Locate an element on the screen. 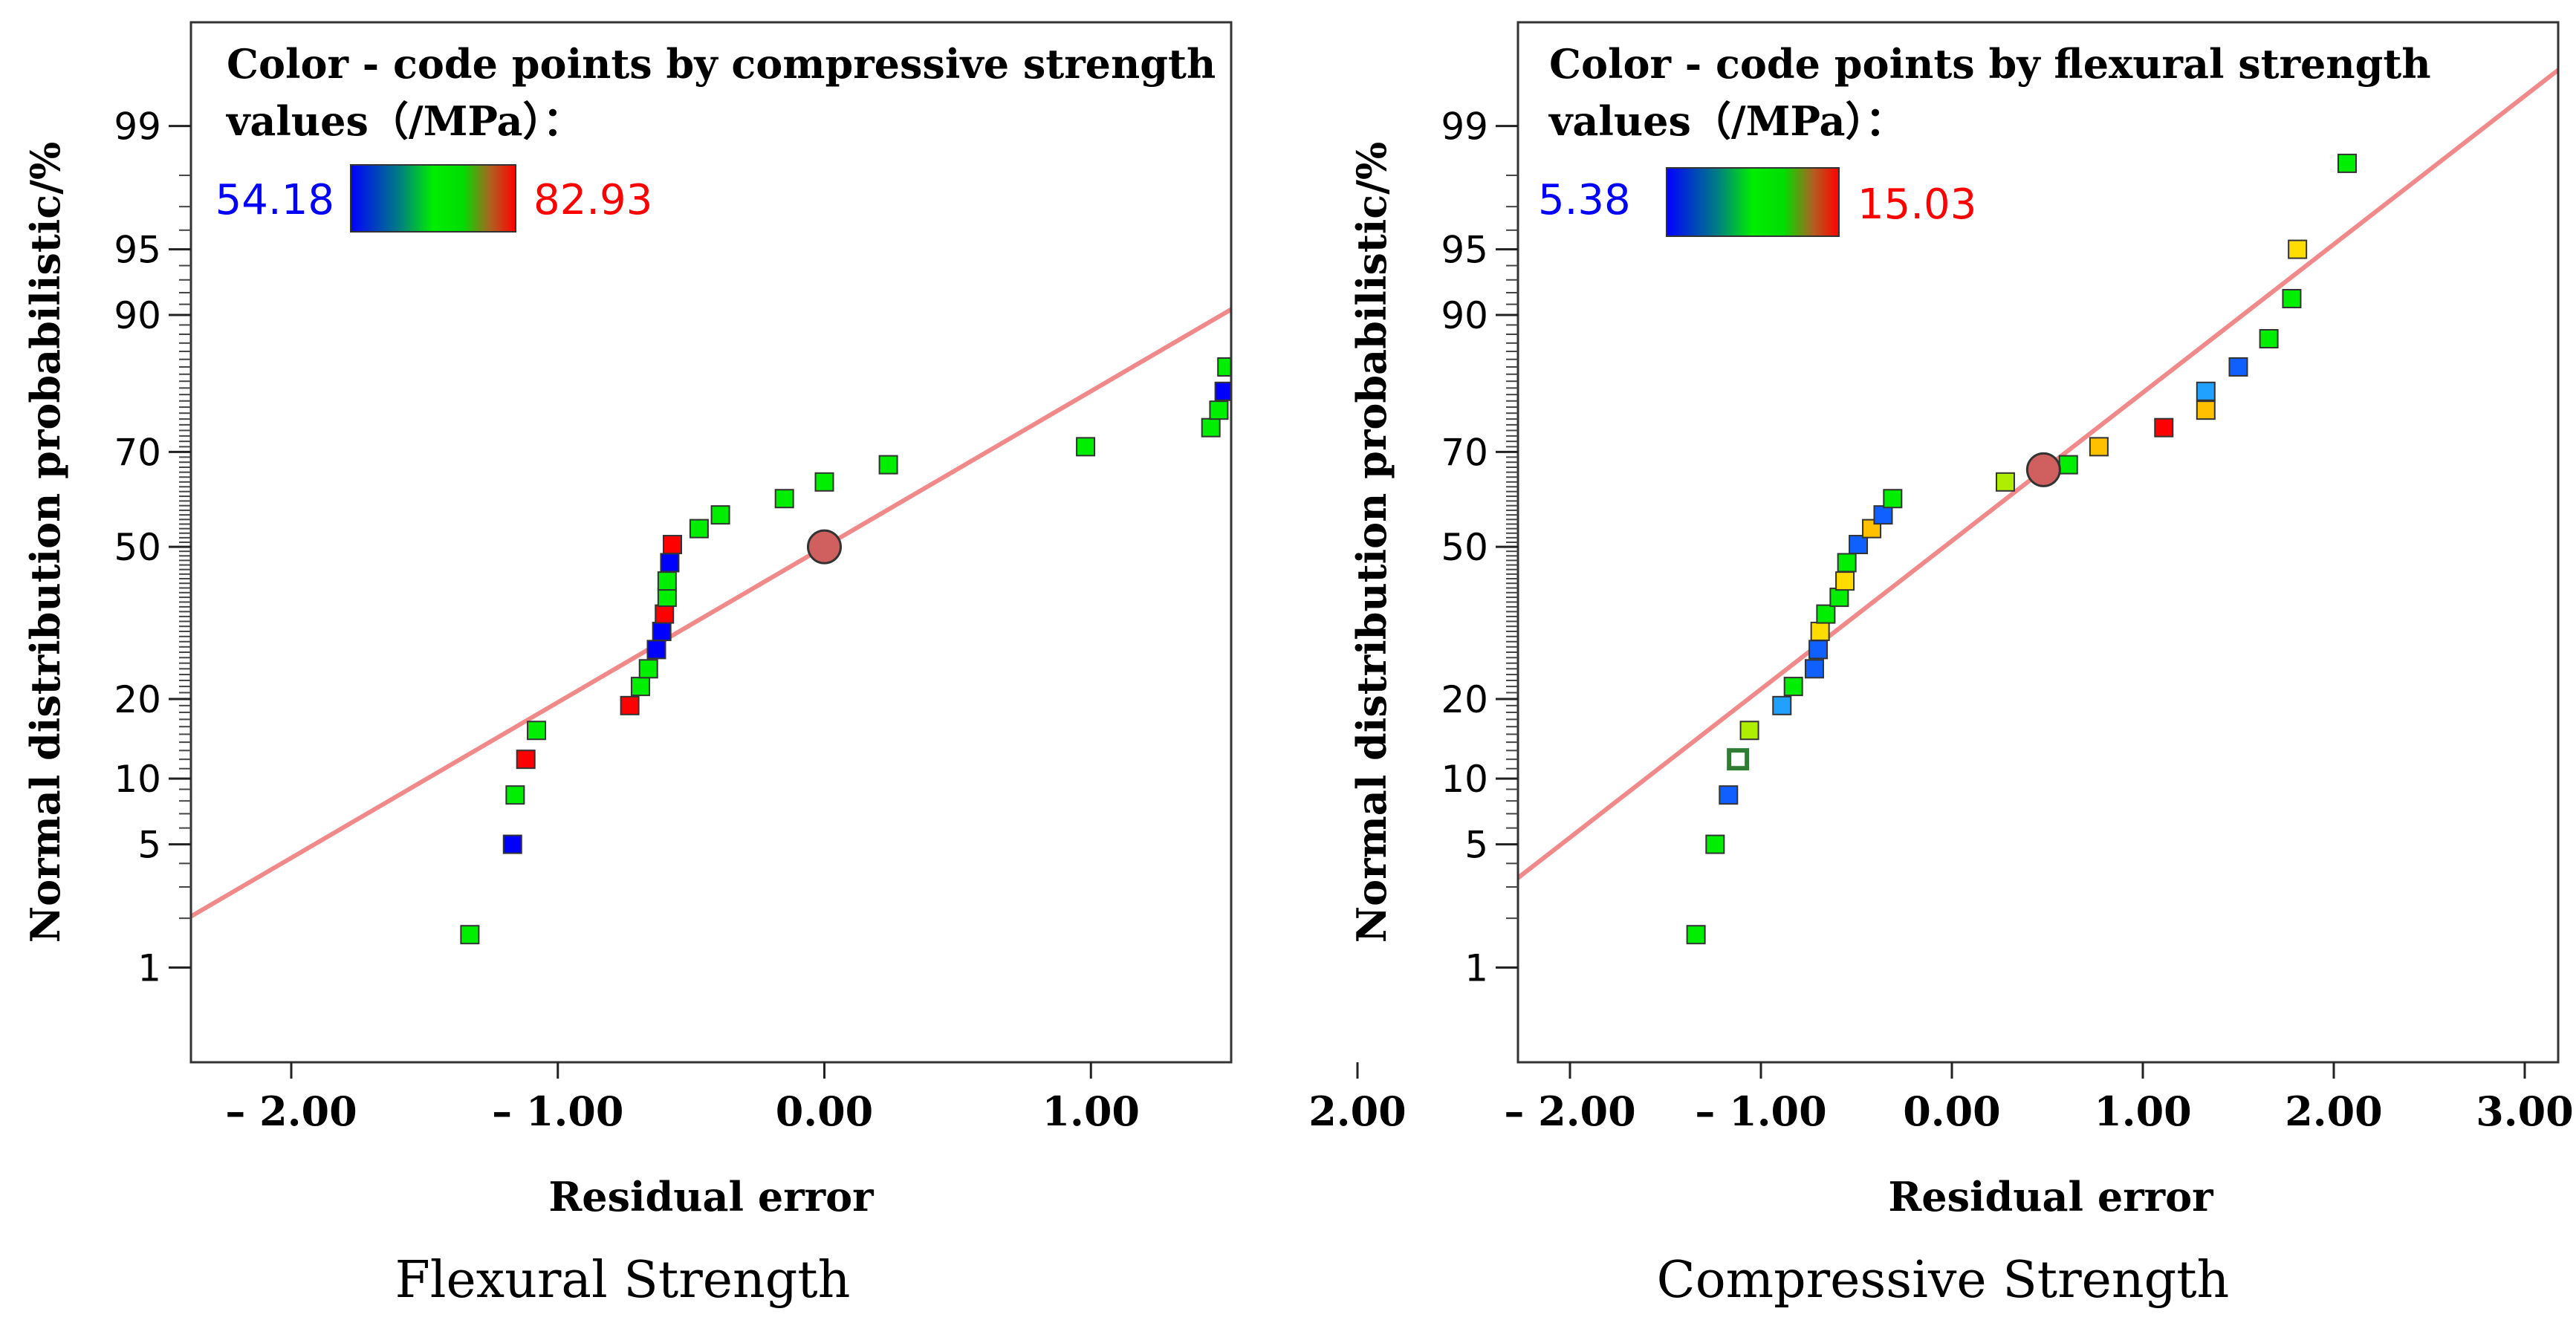 This screenshot has height=1323, width=2576. colorbar-max-label: 82.93 is located at coordinates (592, 200).